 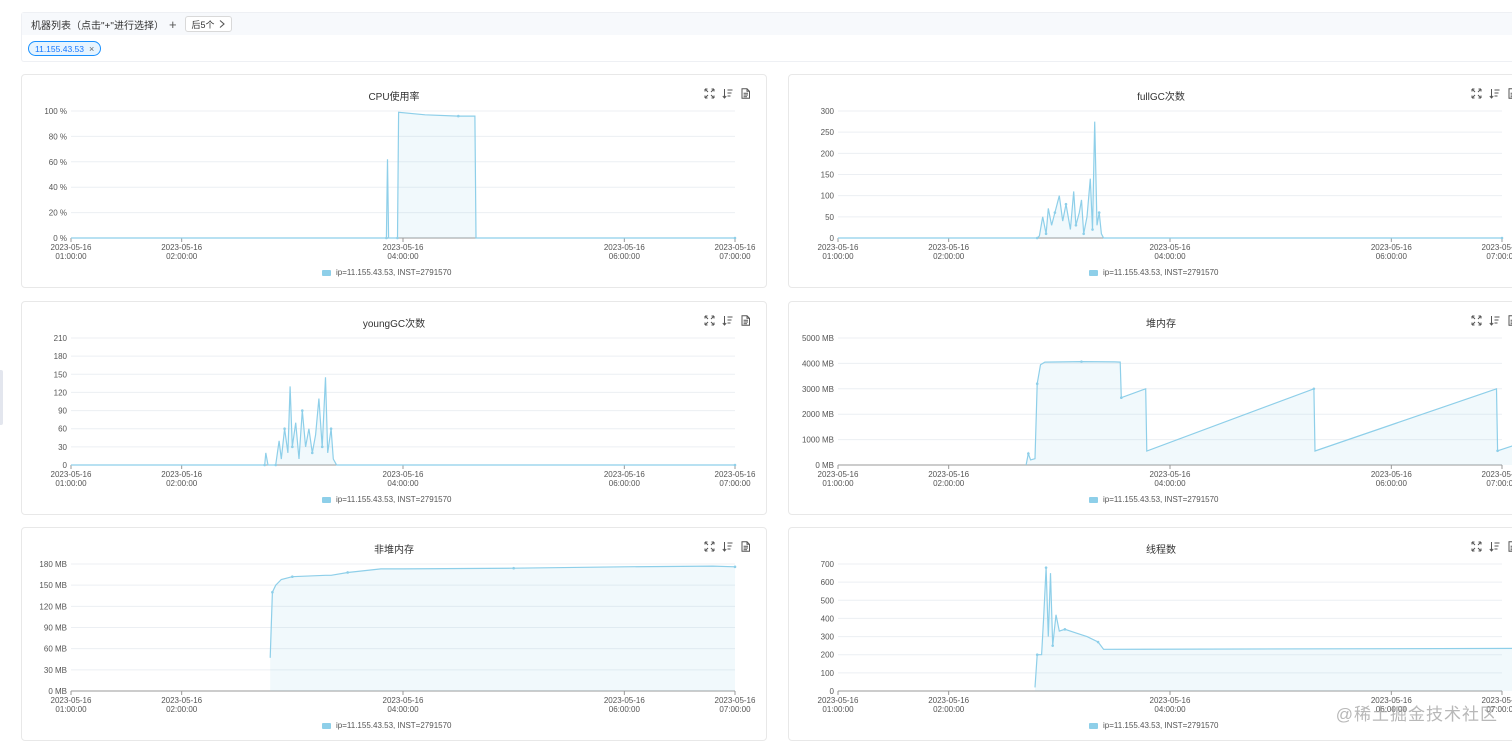 What do you see at coordinates (832, 691) in the screenshot?
I see `y-tick-label: 0` at bounding box center [832, 691].